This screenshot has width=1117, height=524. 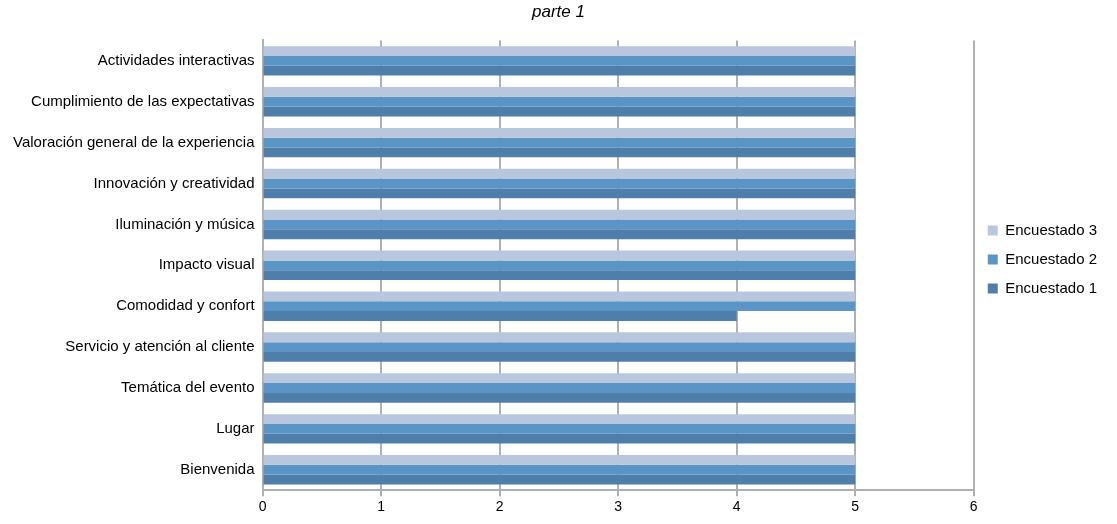 I want to click on y-tick-label: Comodidad y confort, so click(x=186, y=305).